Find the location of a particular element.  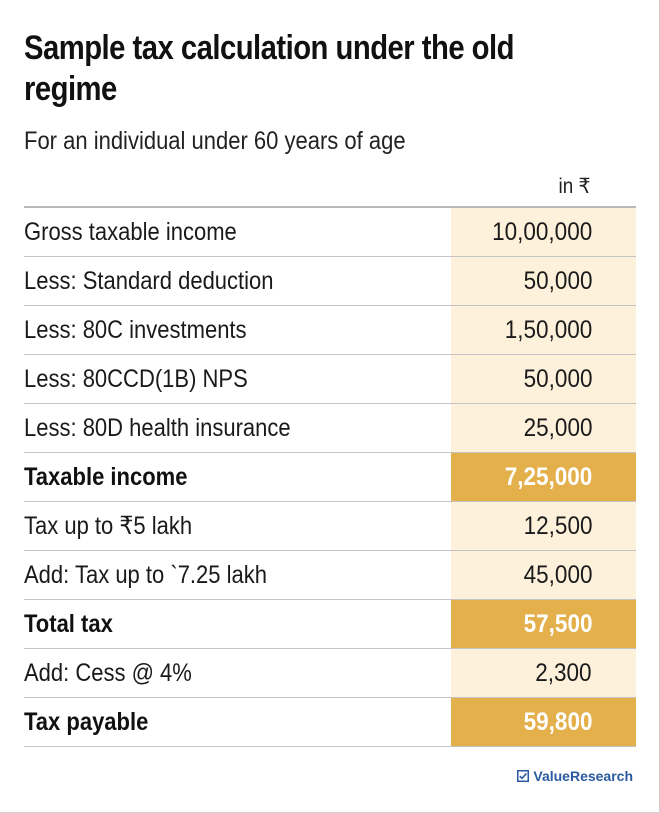

brand-name: ValueResearch is located at coordinates (583, 776).